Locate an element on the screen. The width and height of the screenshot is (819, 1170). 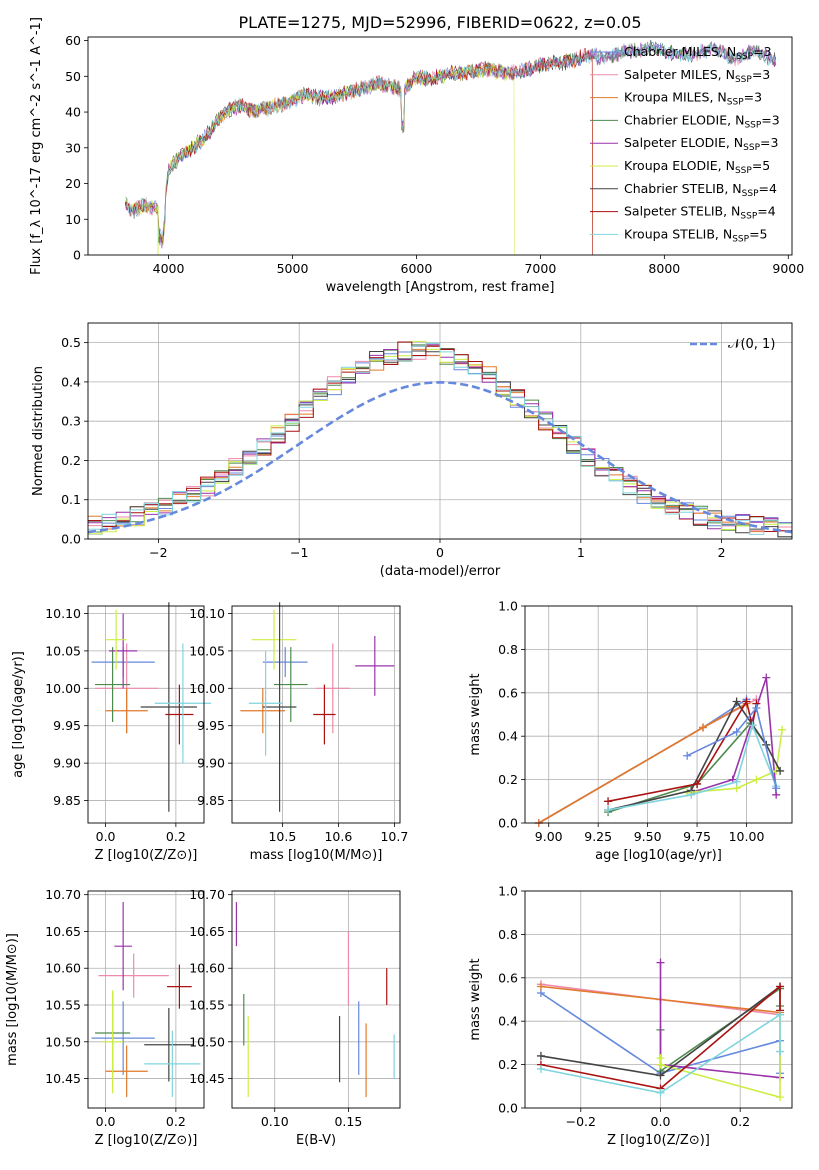
legend-label: Salpeter STELIB, NSSP=4 is located at coordinates (700, 213).